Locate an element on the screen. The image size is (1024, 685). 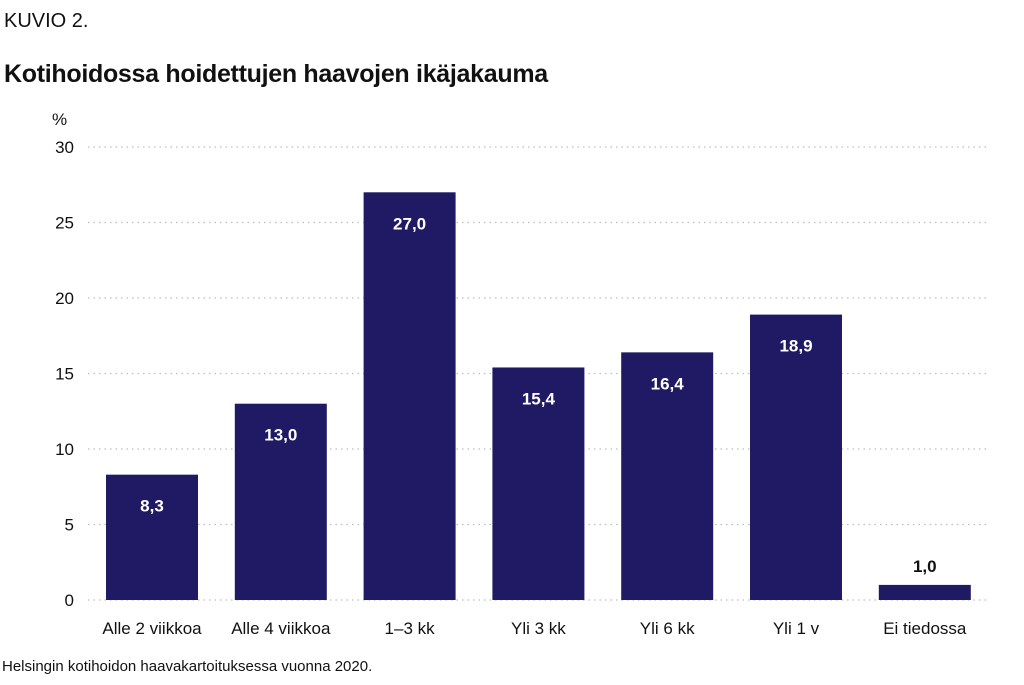
y-tick-label: 25 is located at coordinates (64, 223).